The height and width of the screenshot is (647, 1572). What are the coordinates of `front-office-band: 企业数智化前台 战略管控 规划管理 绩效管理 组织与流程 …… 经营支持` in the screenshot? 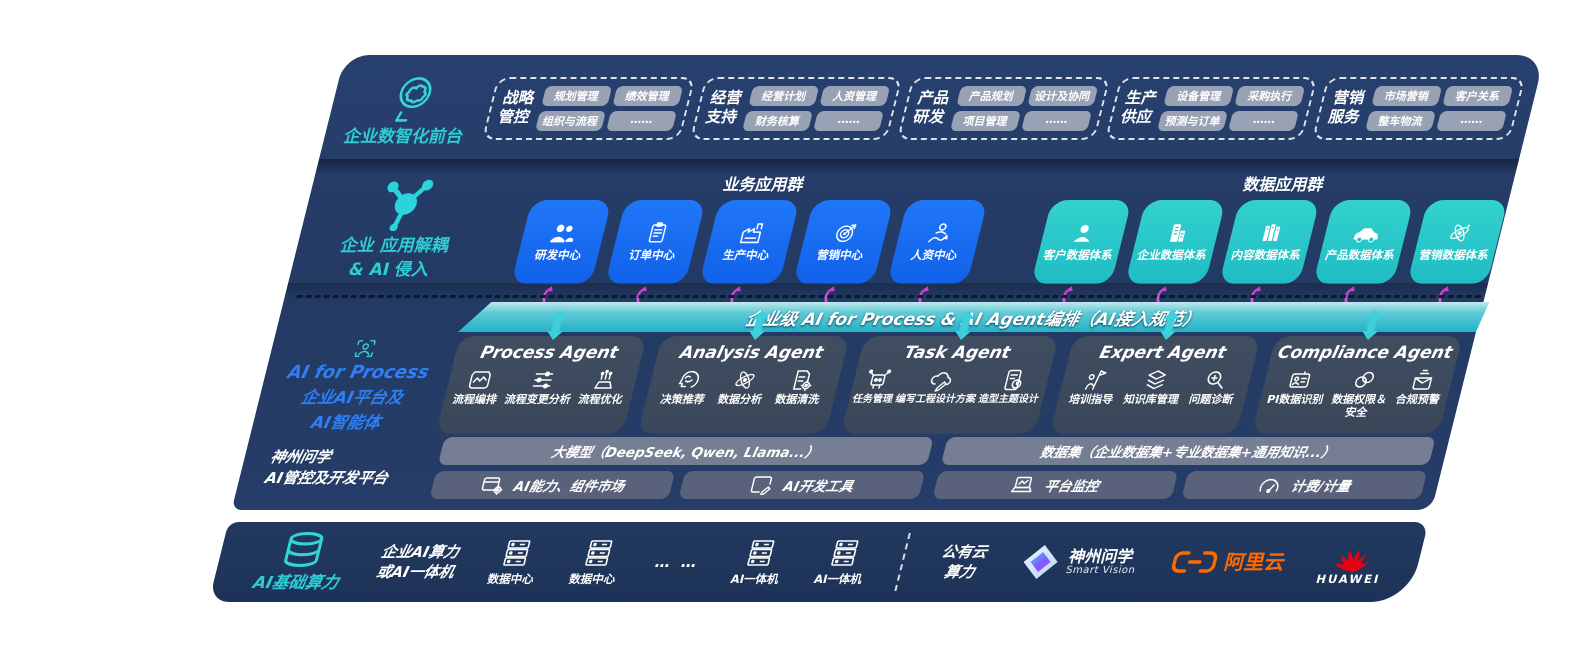 It's located at (932, 108).